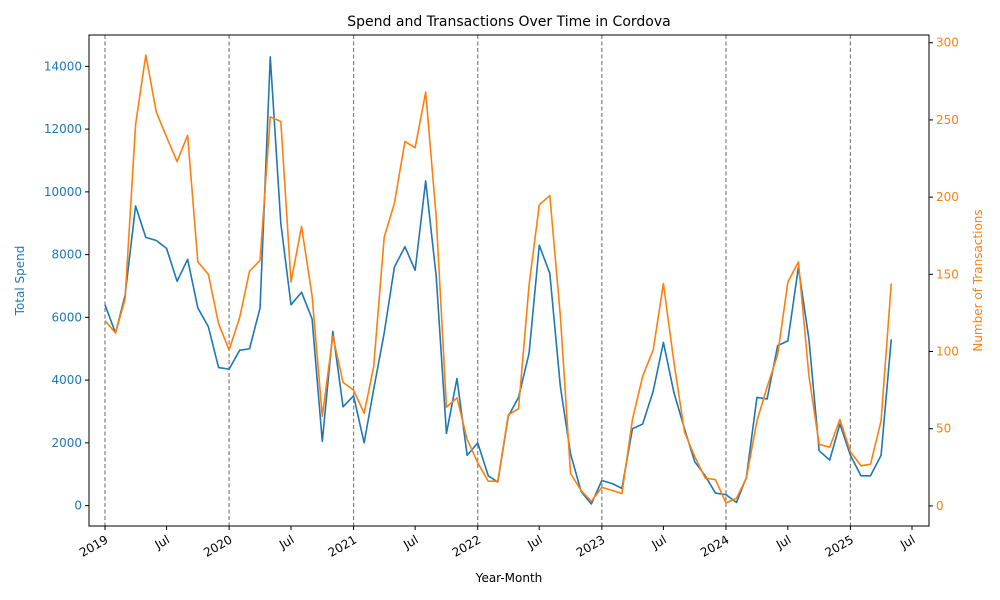  I want to click on x-axis-label: Year-Month, so click(509, 578).